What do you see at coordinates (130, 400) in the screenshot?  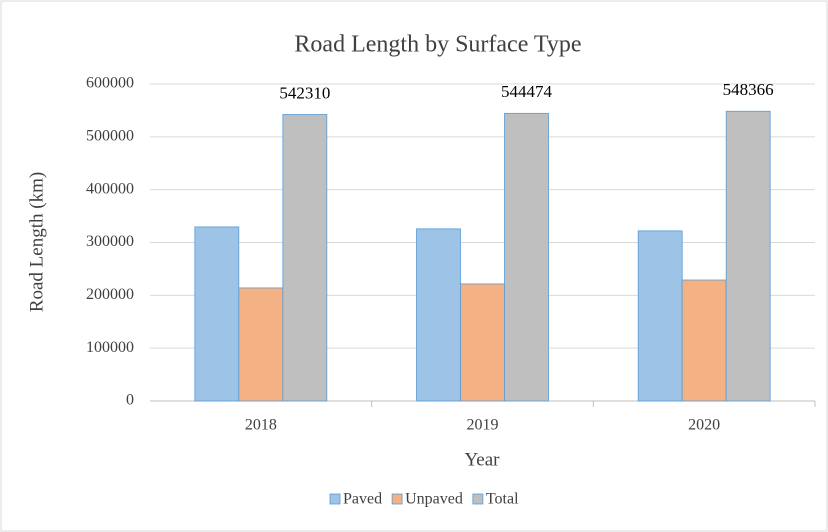 I see `y-tick-label: 0` at bounding box center [130, 400].